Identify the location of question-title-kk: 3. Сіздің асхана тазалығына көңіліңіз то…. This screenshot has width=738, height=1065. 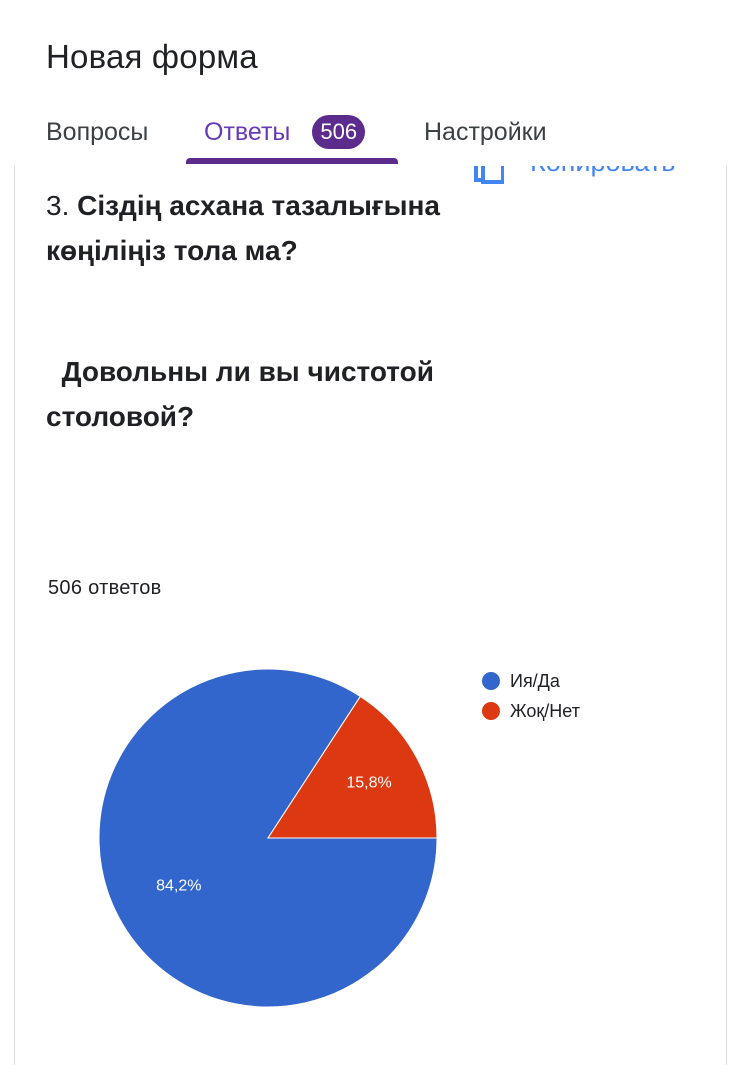
(246, 228).